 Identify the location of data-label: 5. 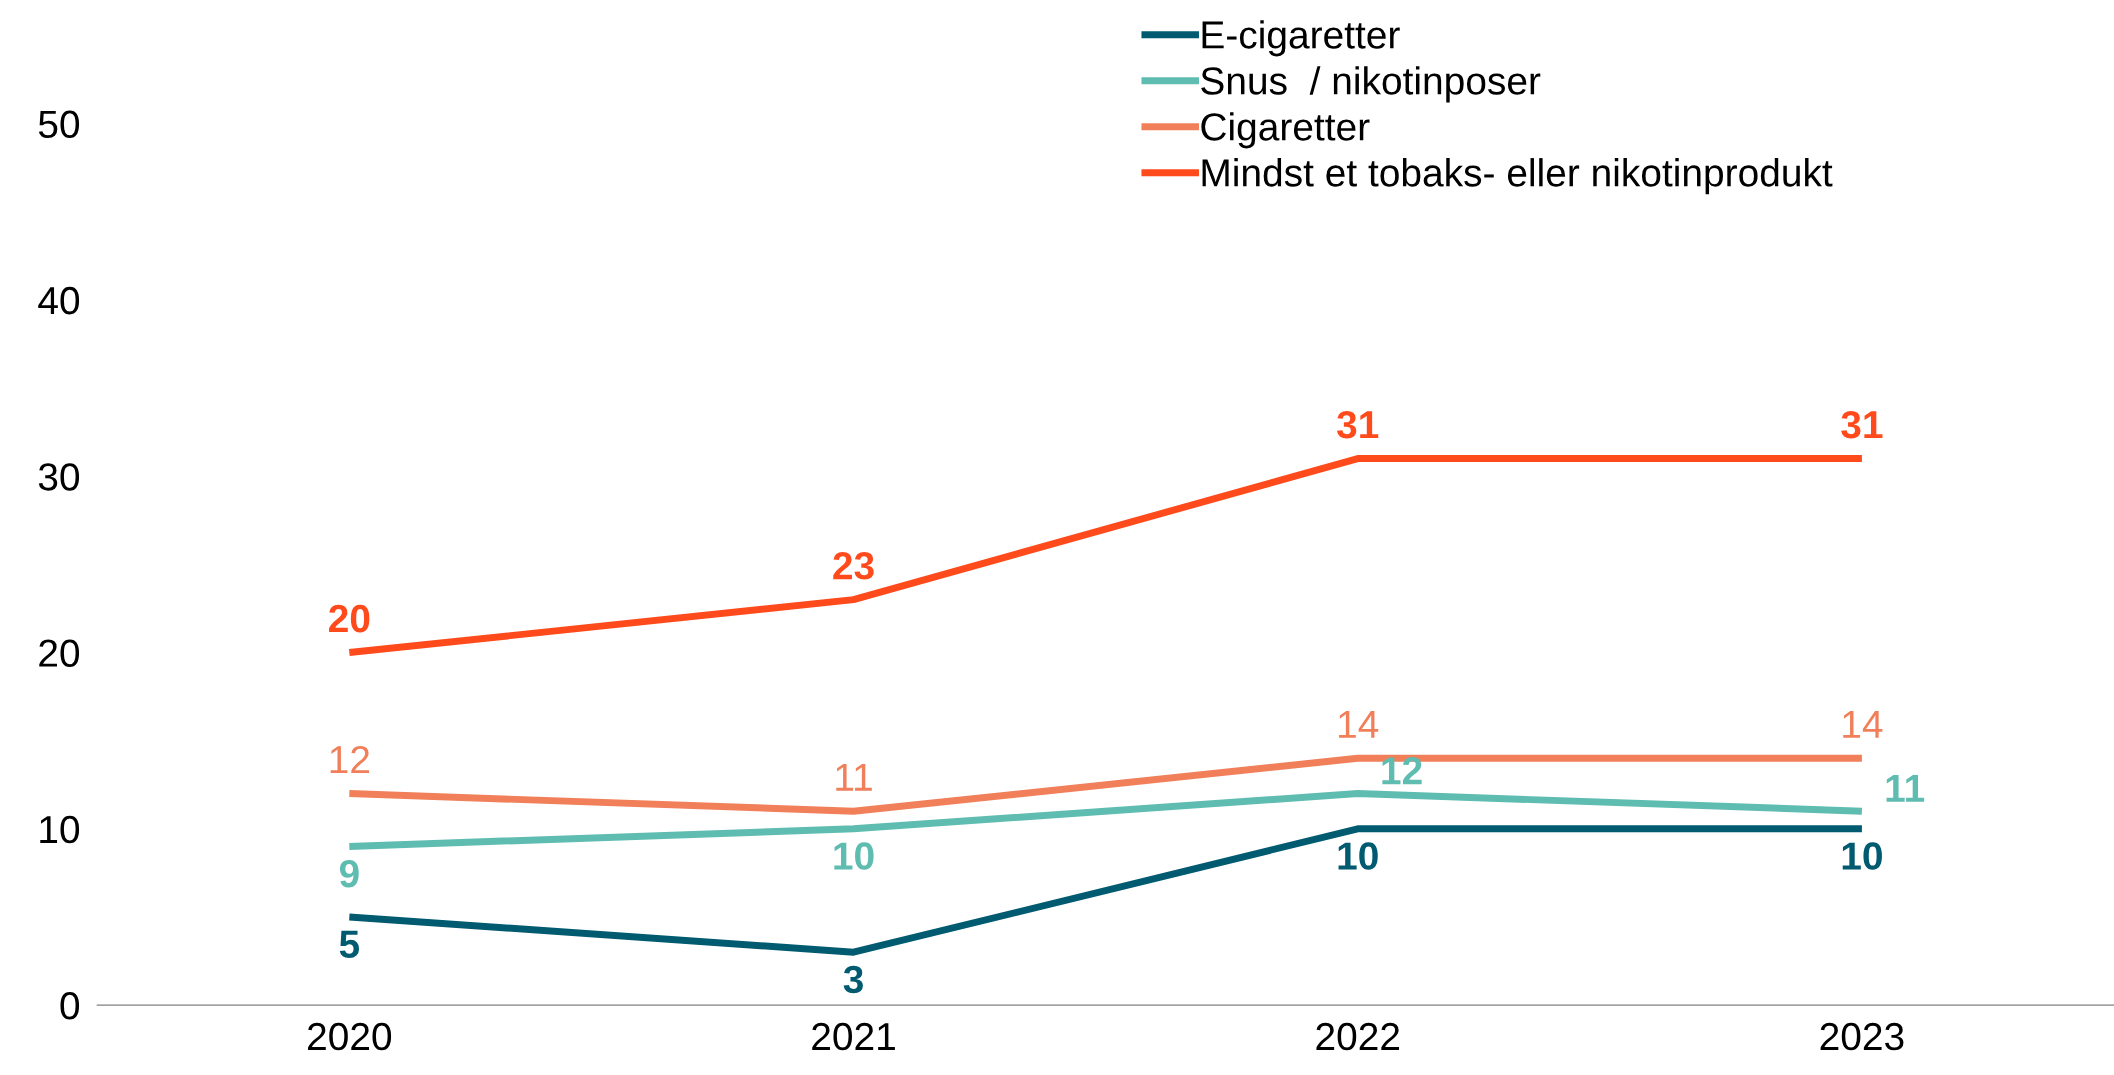
(349, 944).